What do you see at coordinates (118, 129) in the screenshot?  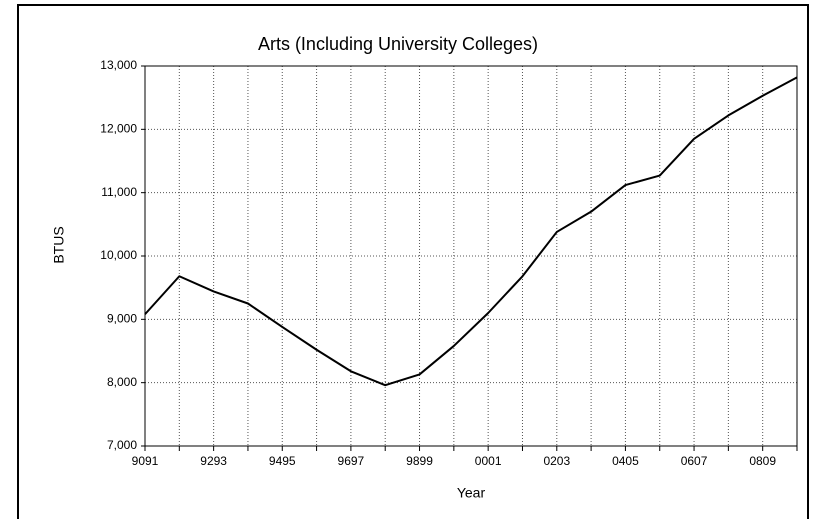 I see `y-tick-label: 12,000` at bounding box center [118, 129].